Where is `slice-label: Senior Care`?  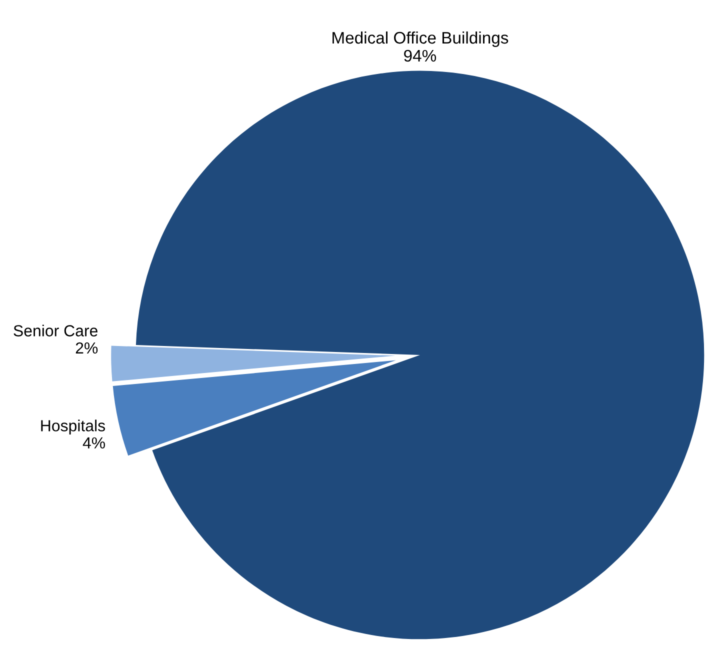 slice-label: Senior Care is located at coordinates (56, 330).